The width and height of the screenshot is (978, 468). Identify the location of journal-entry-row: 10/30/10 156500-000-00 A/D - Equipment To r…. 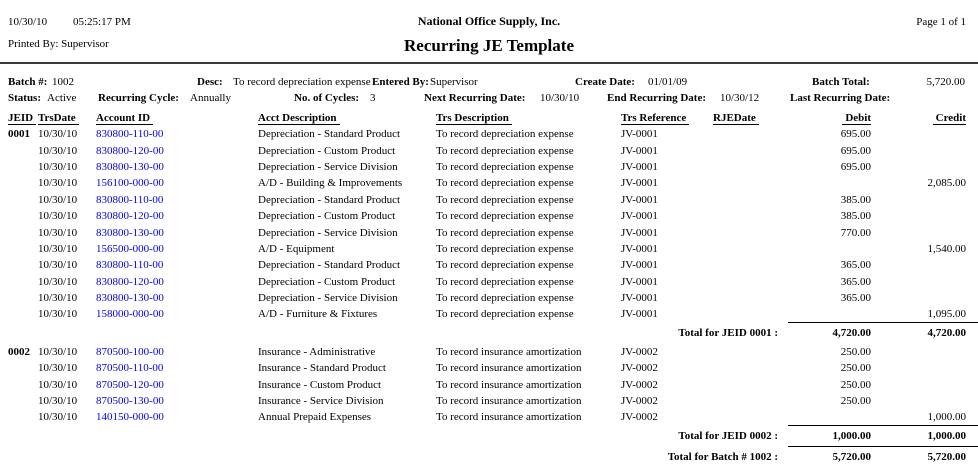
(493, 249).